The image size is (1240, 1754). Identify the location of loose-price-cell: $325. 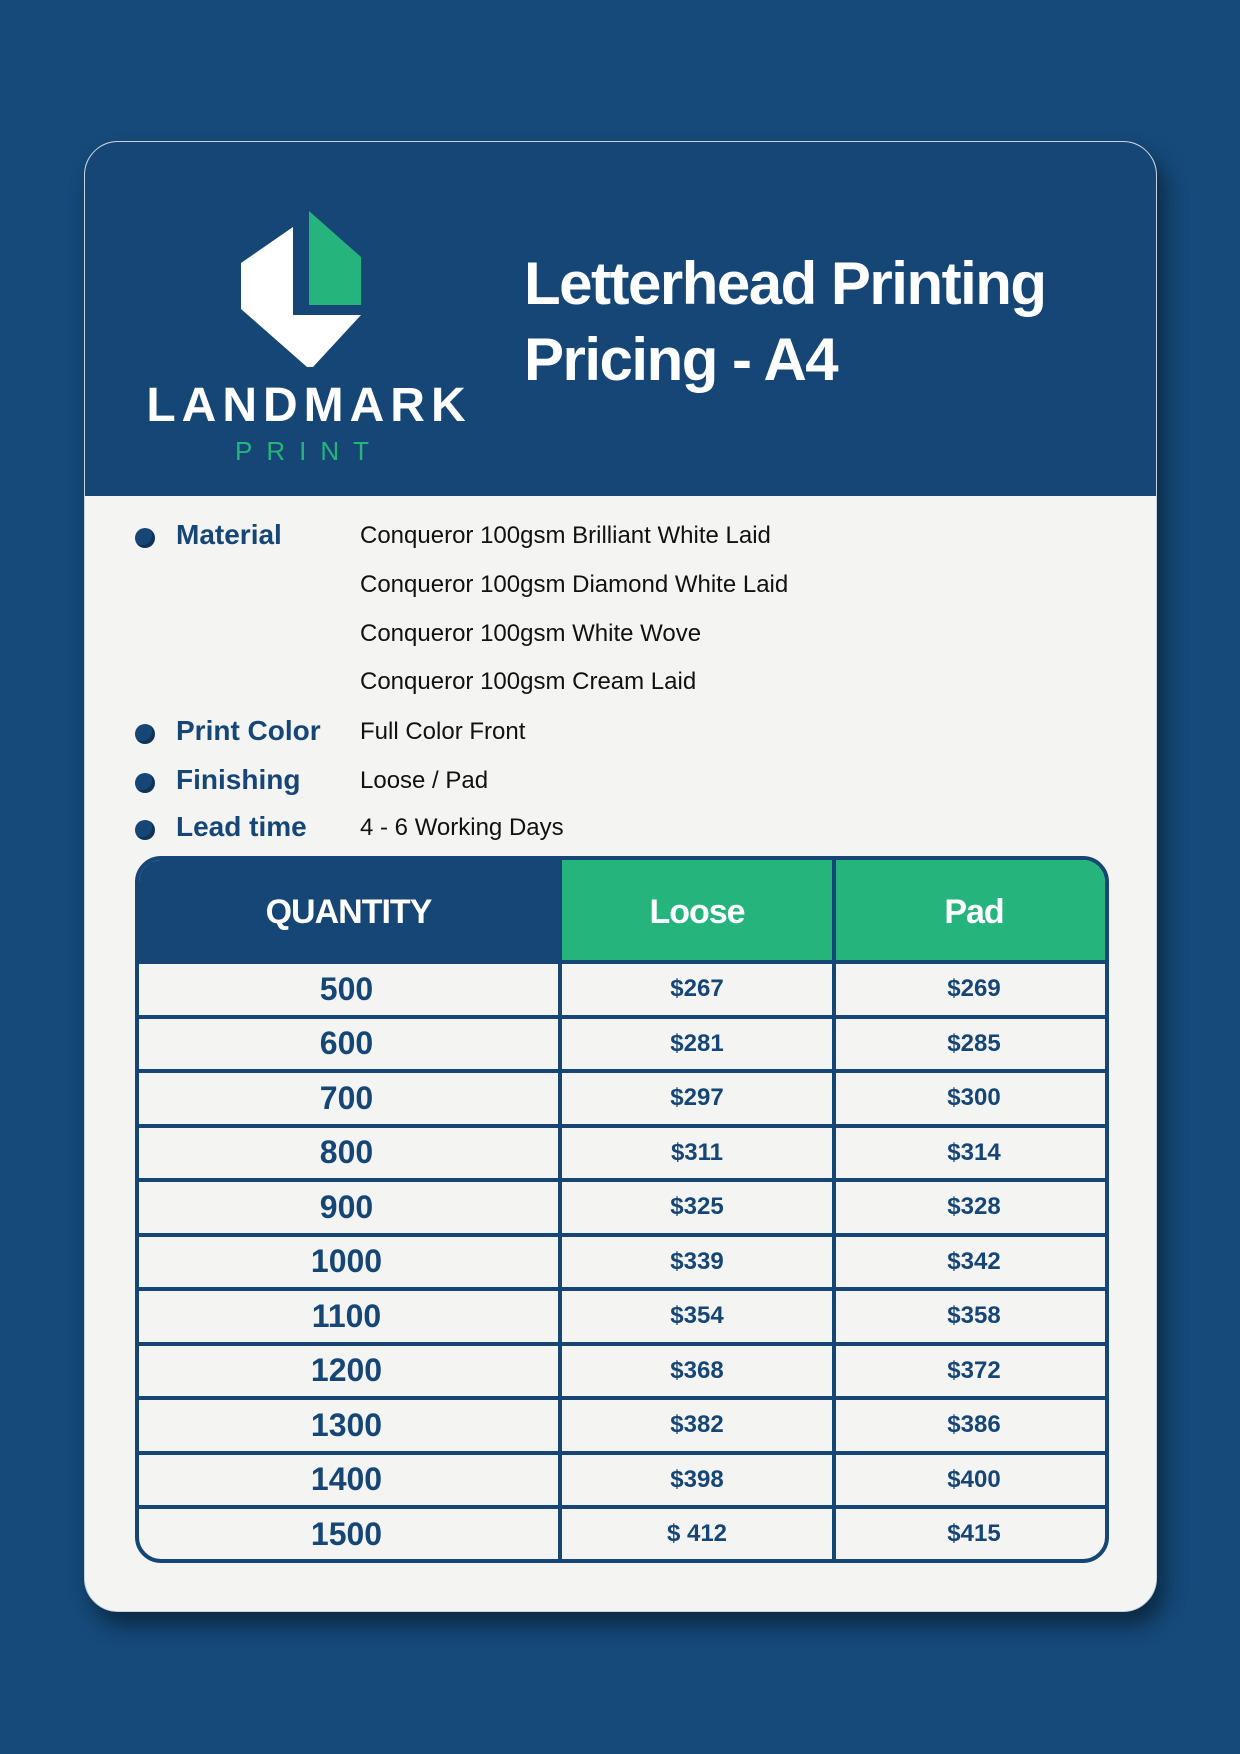
(695, 1207).